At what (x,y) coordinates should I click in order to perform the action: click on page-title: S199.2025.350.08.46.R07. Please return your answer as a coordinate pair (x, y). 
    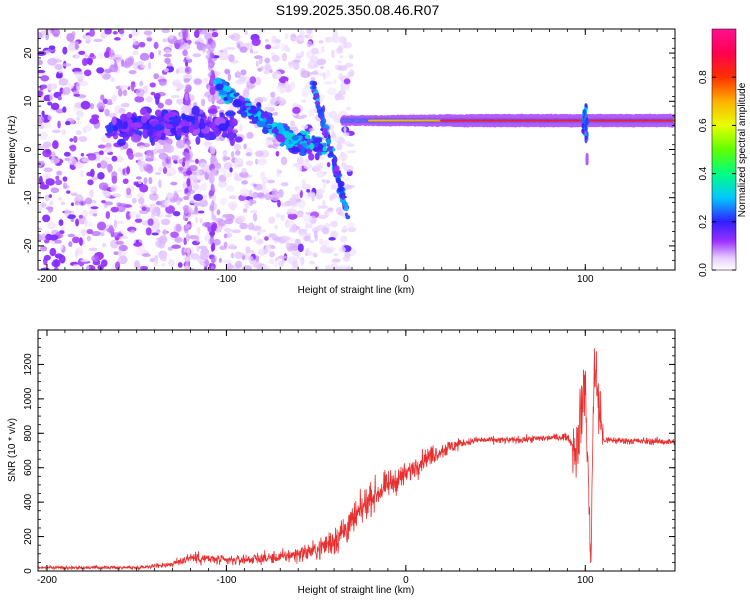
    Looking at the image, I should click on (357, 10).